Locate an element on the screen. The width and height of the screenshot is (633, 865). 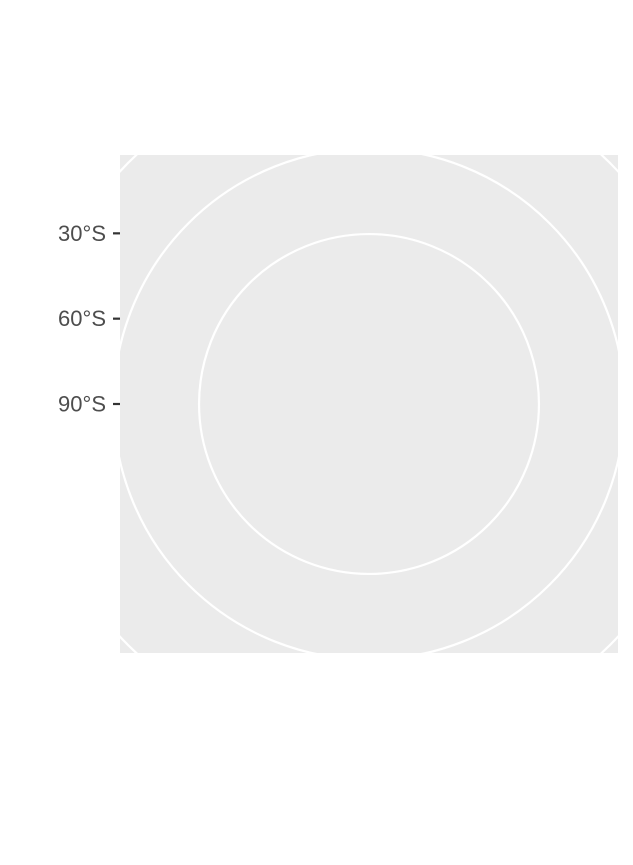
y-tick-label: 60°S is located at coordinates (82, 318).